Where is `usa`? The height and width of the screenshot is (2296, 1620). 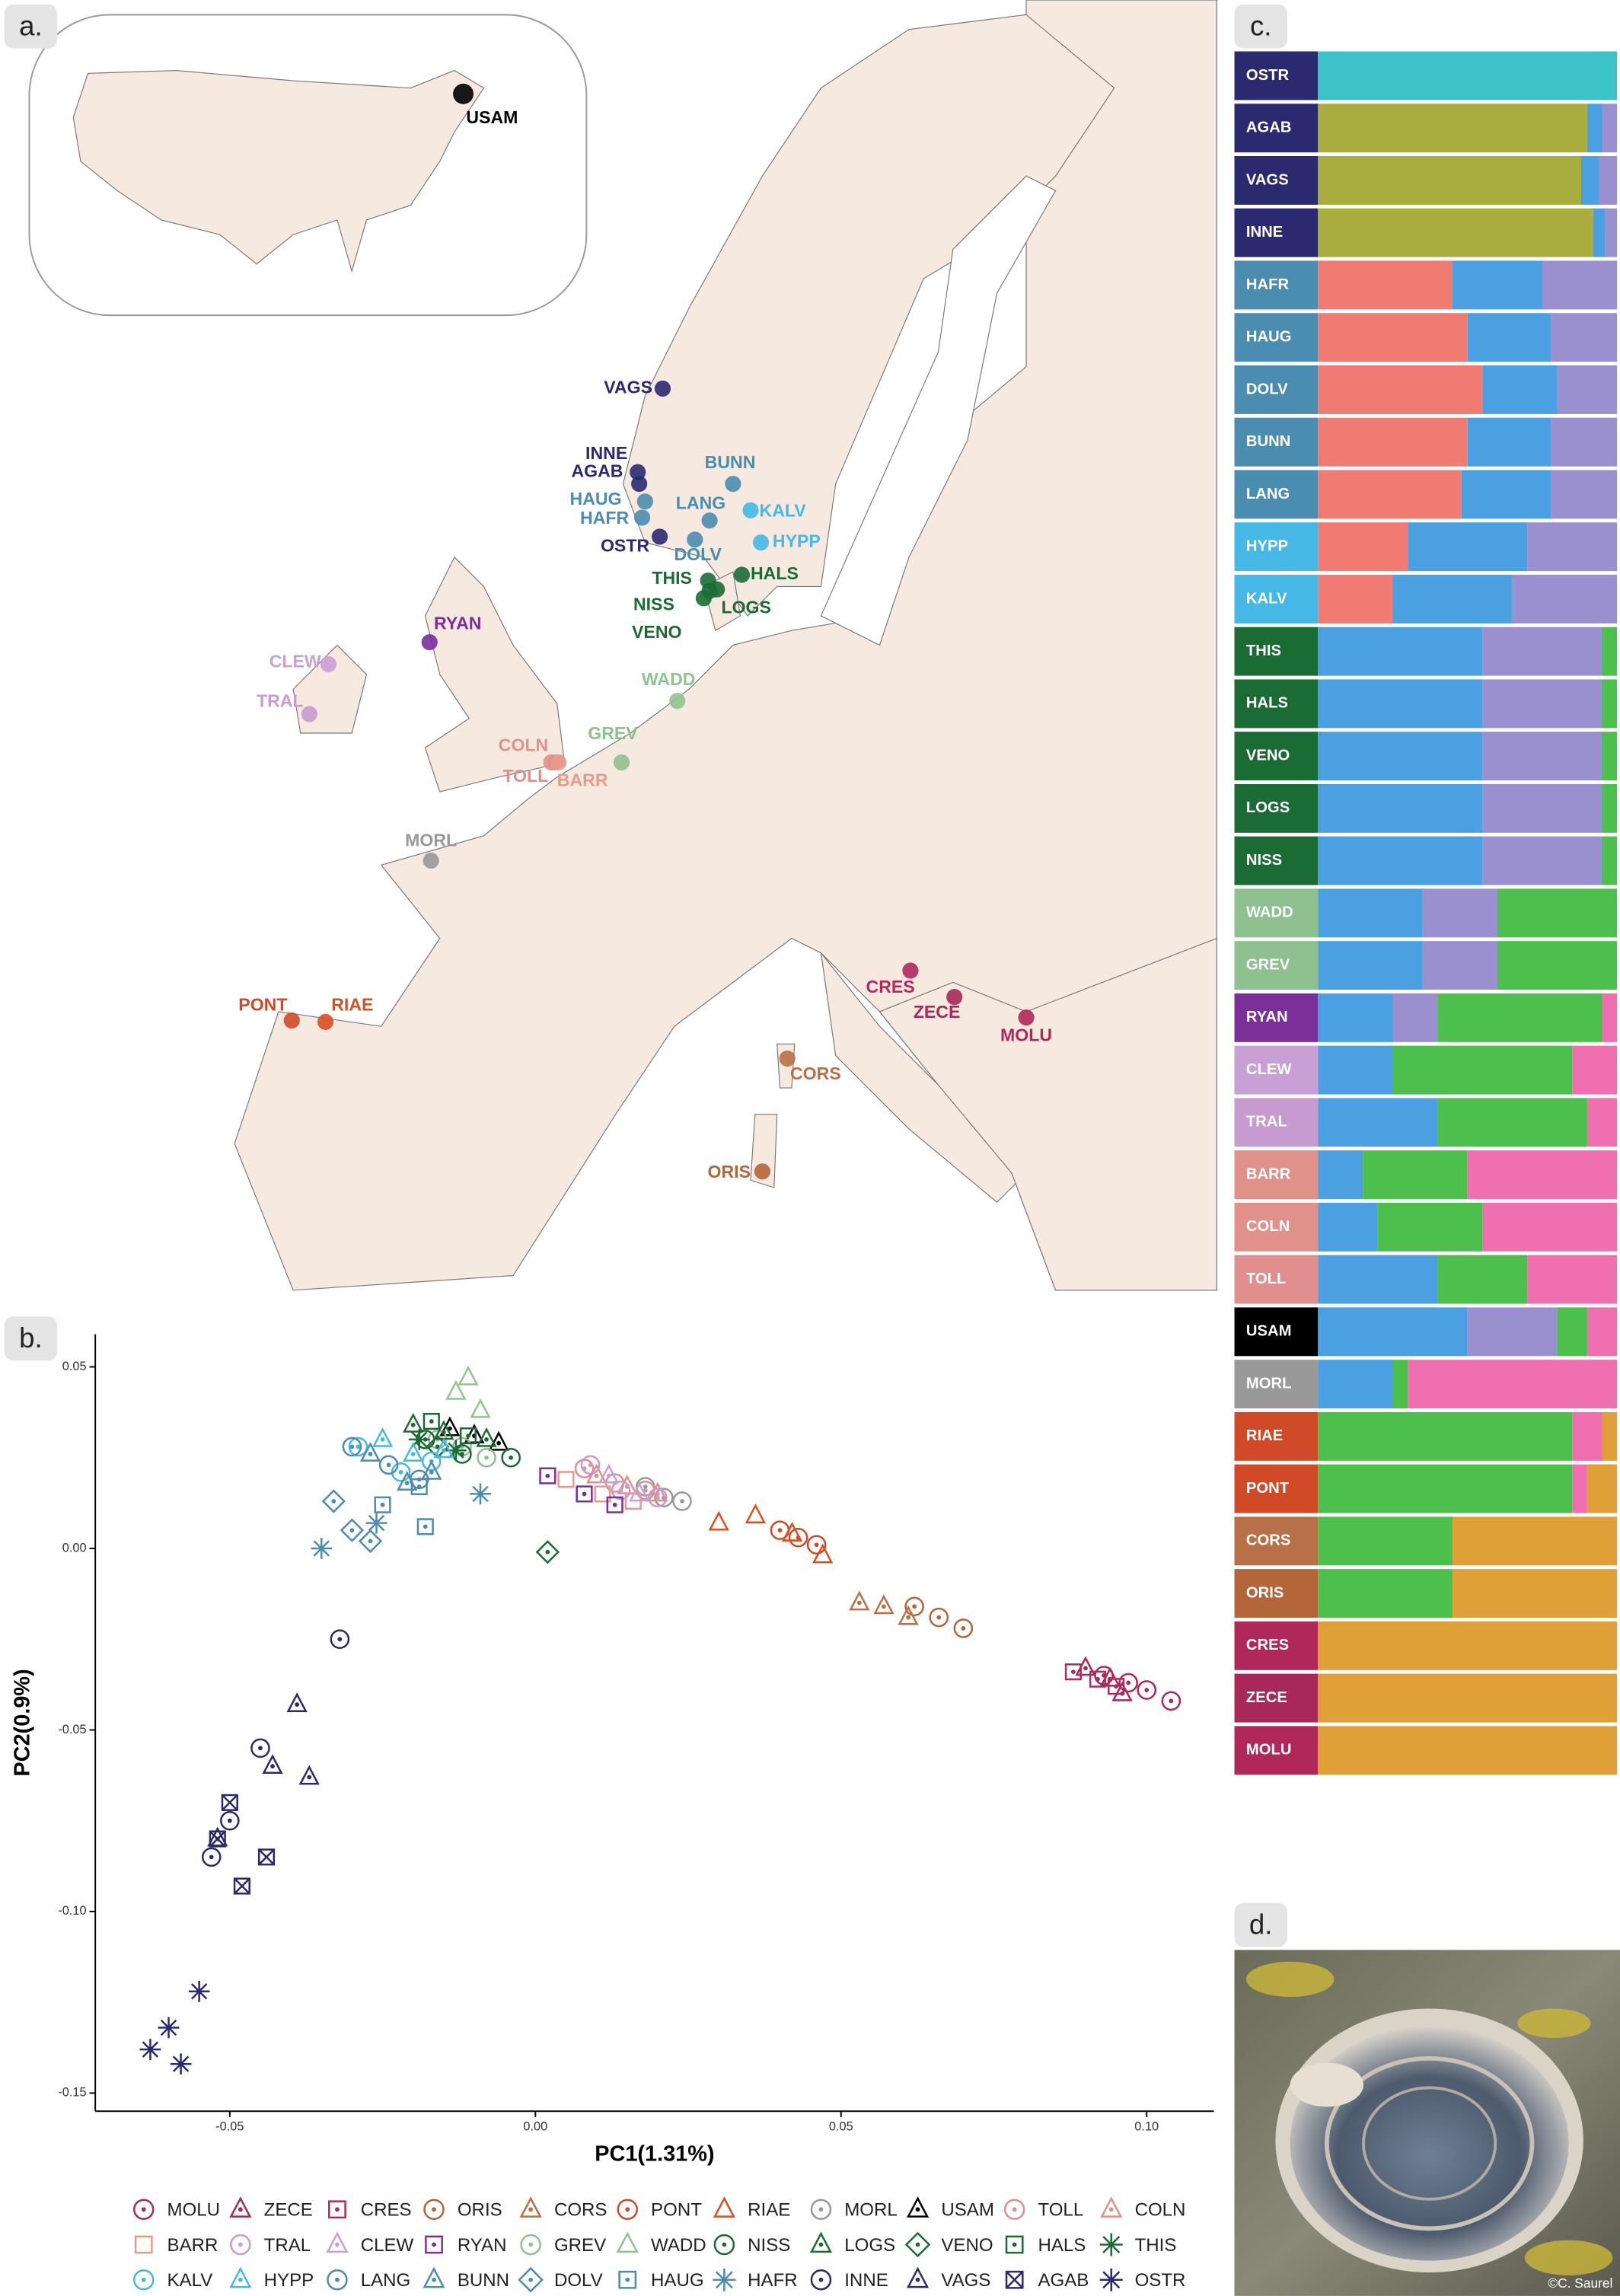 usa is located at coordinates (278, 171).